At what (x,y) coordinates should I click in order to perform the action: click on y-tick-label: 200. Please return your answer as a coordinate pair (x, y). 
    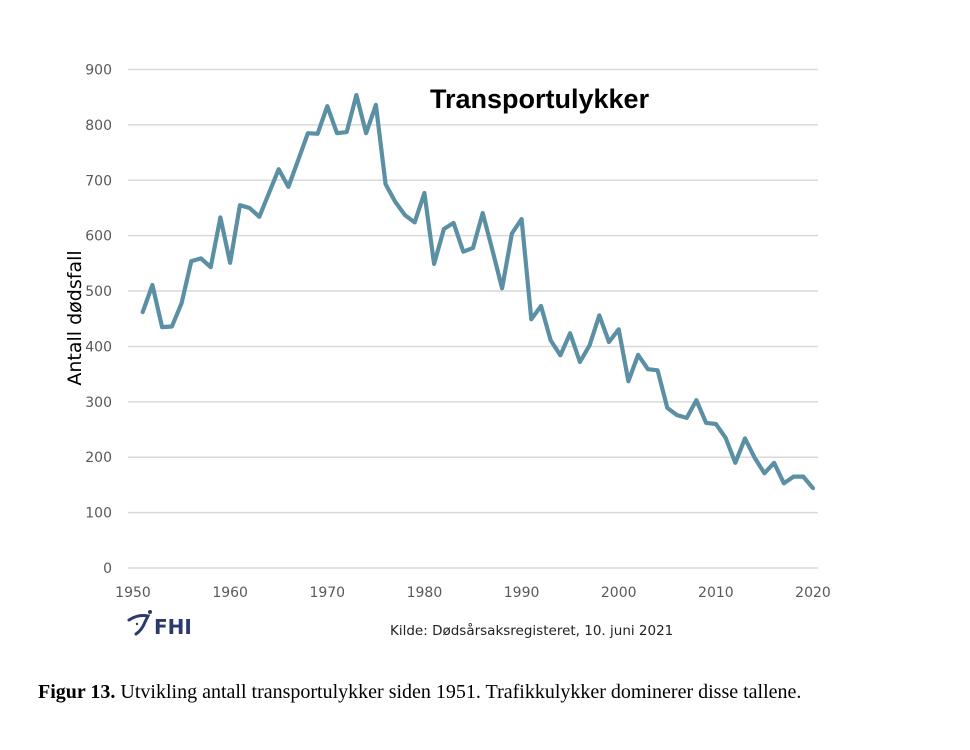
    Looking at the image, I should click on (98, 458).